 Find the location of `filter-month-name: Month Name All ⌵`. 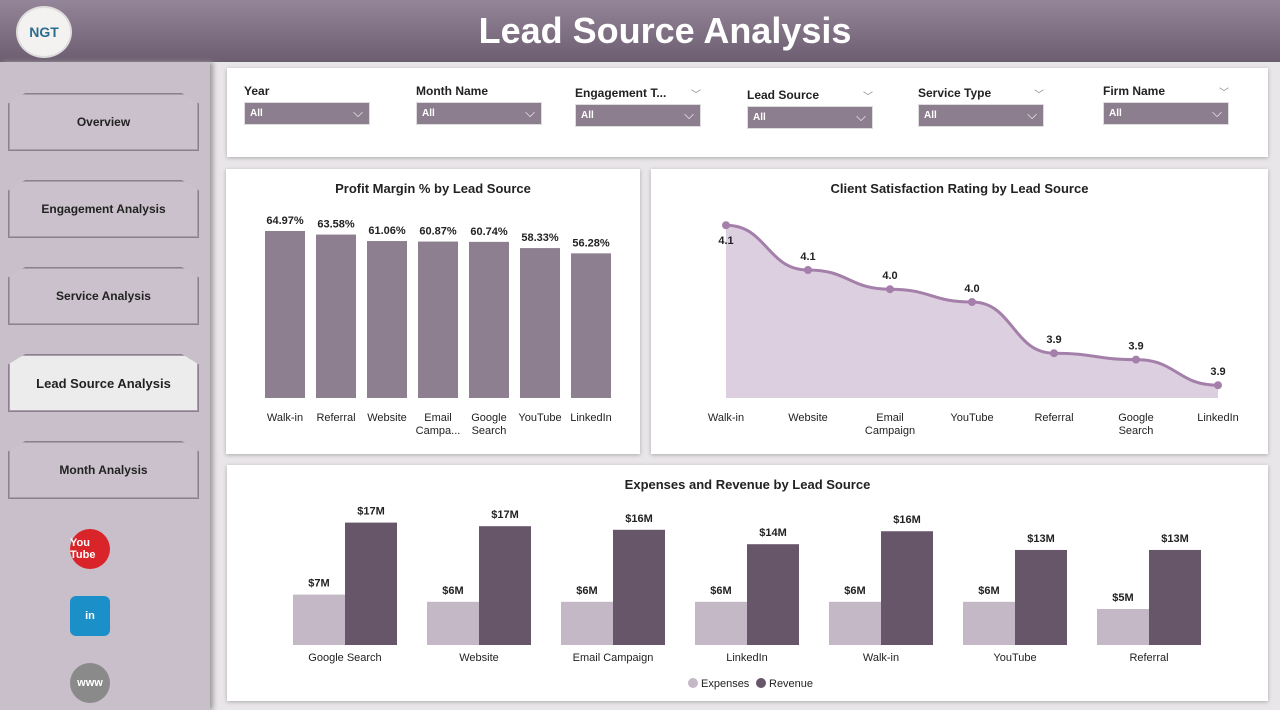

filter-month-name: Month Name All ⌵ is located at coordinates (479, 104).